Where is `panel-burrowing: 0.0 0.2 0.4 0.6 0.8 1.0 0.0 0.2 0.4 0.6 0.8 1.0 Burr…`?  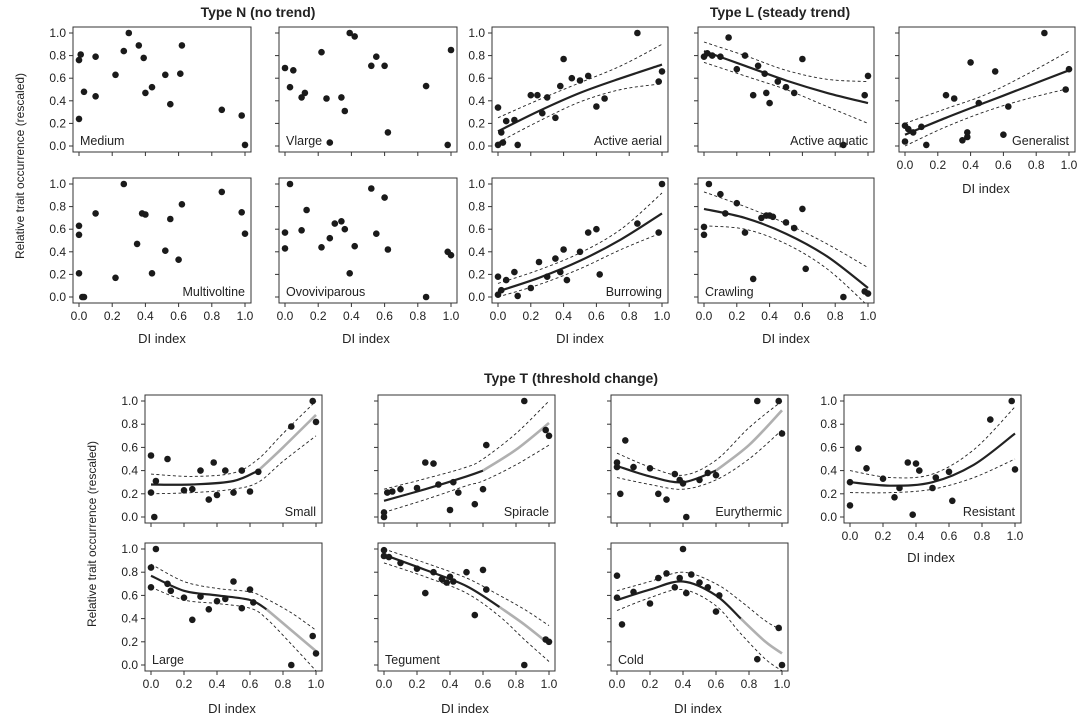
panel-burrowing: 0.0 0.2 0.4 0.6 0.8 1.0 0.0 0.2 0.4 0.6 0.8 1.0 Burr… is located at coordinates (569, 250).